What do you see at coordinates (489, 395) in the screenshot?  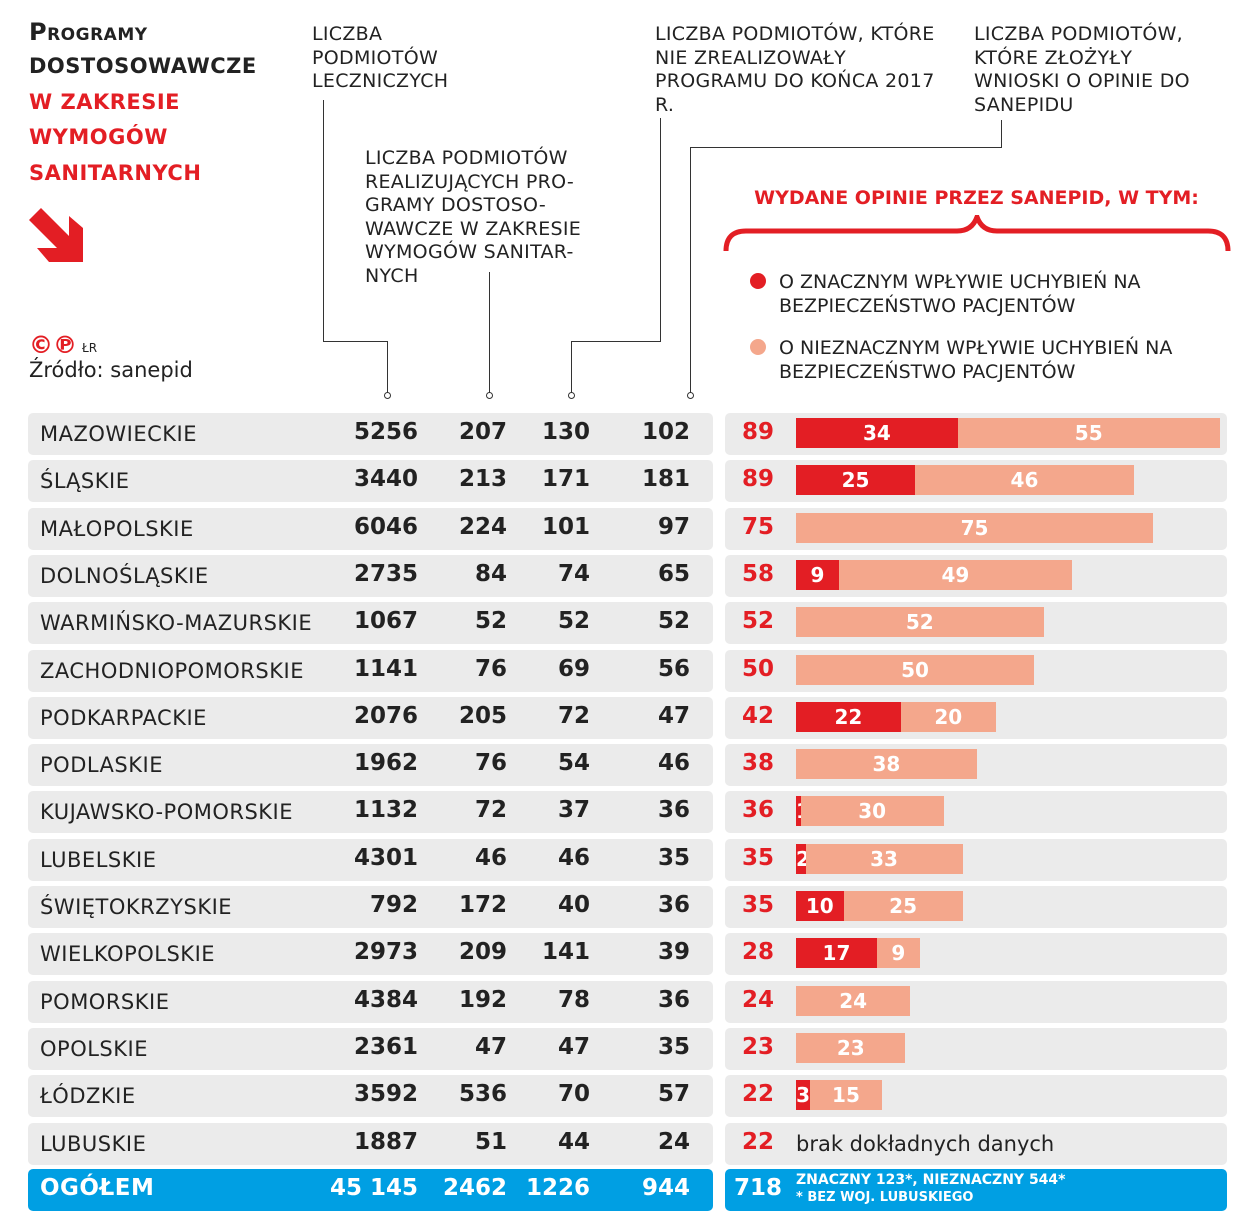 I see `connector-dot` at bounding box center [489, 395].